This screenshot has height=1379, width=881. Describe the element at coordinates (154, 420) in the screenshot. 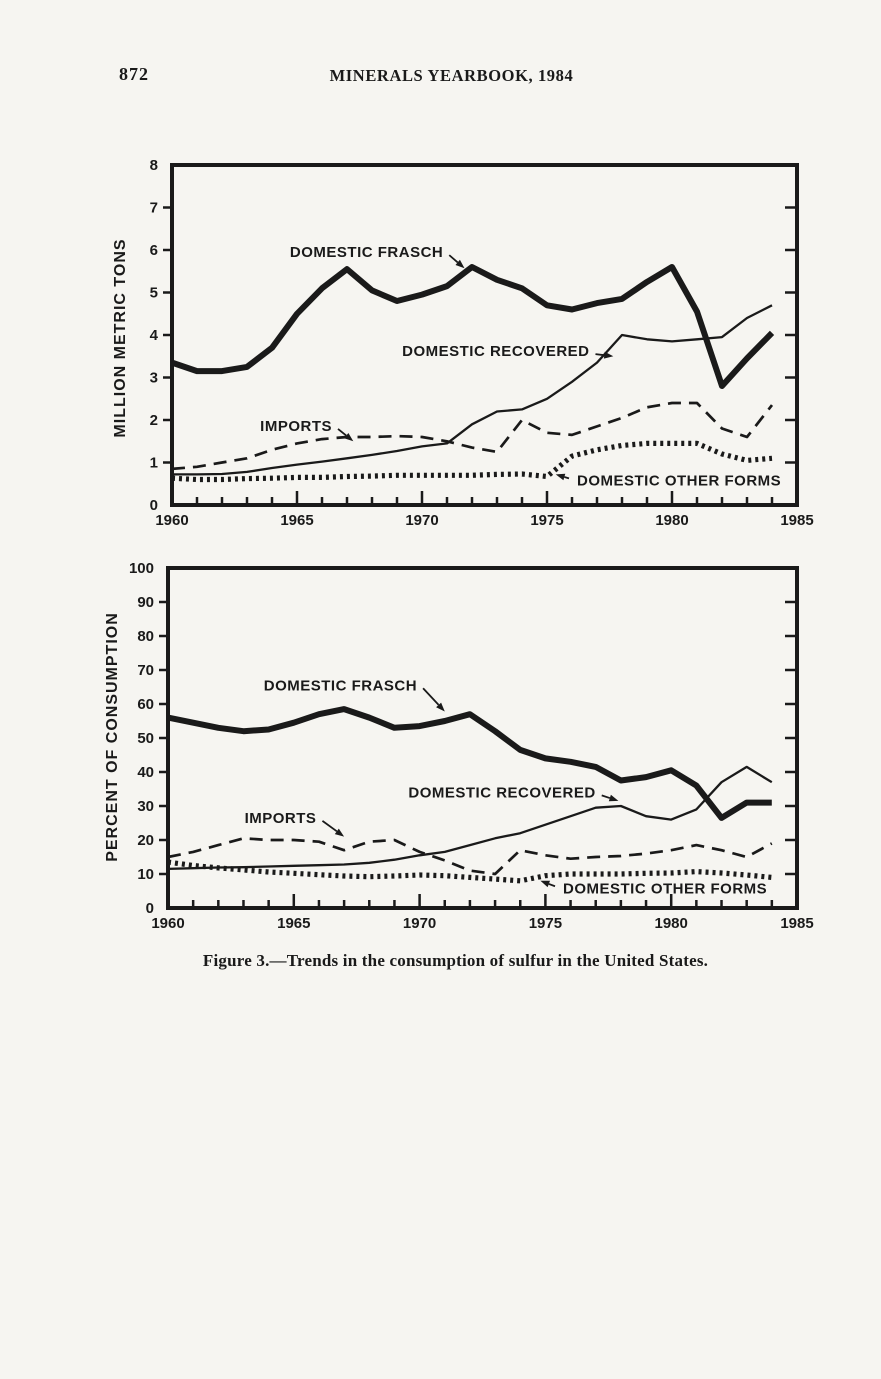

I see `y-tick-label: 2` at that location.